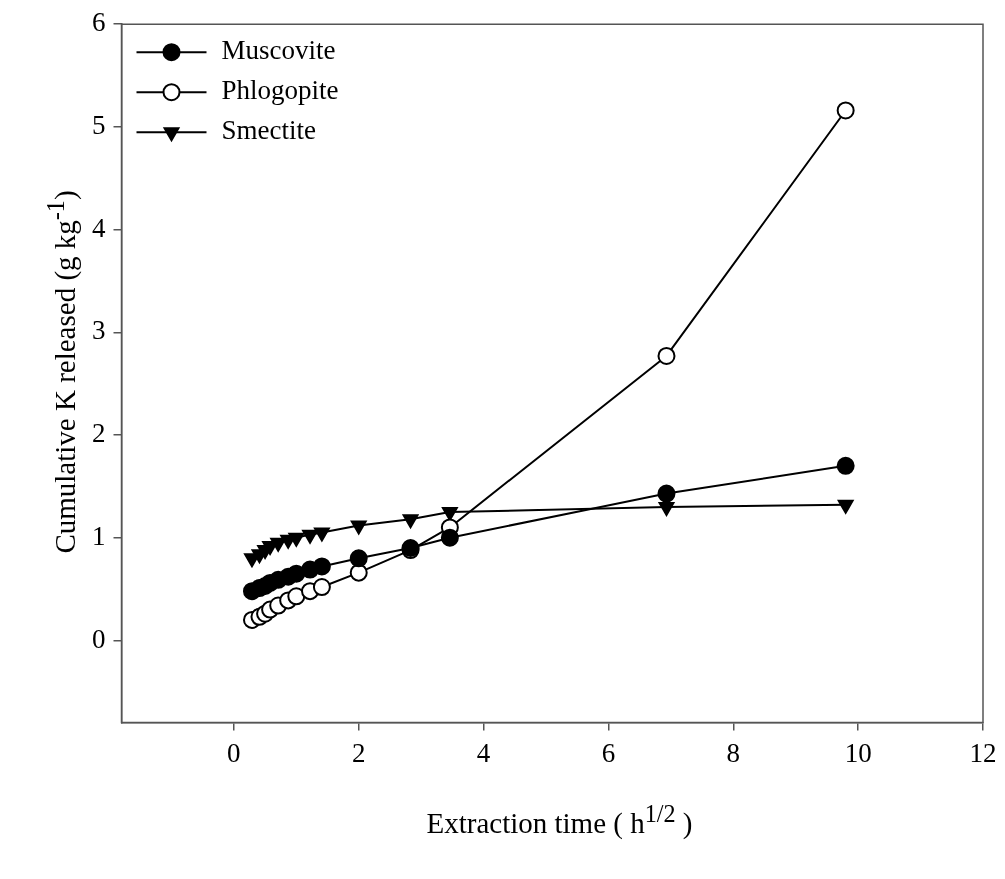 This screenshot has width=1005, height=879. What do you see at coordinates (278, 50) in the screenshot?
I see `legend-label: Muscovite` at bounding box center [278, 50].